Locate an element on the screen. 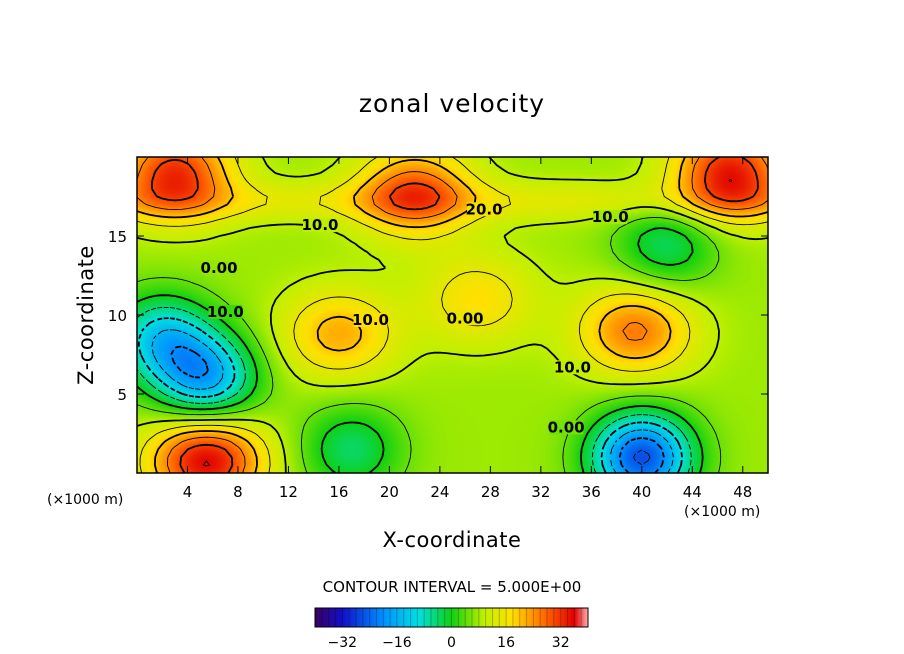 This screenshot has width=904, height=654. x-tick-label: 36 is located at coordinates (591, 492).